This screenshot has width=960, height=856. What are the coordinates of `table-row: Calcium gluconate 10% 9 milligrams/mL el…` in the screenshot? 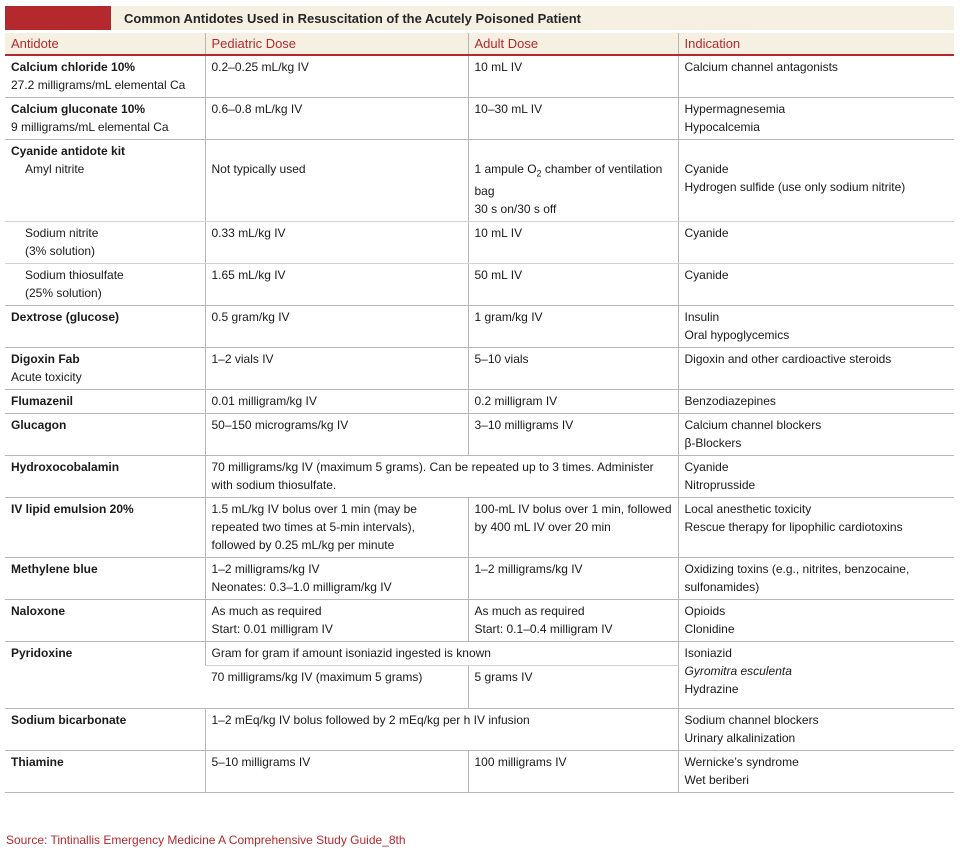 It's located at (479, 118).